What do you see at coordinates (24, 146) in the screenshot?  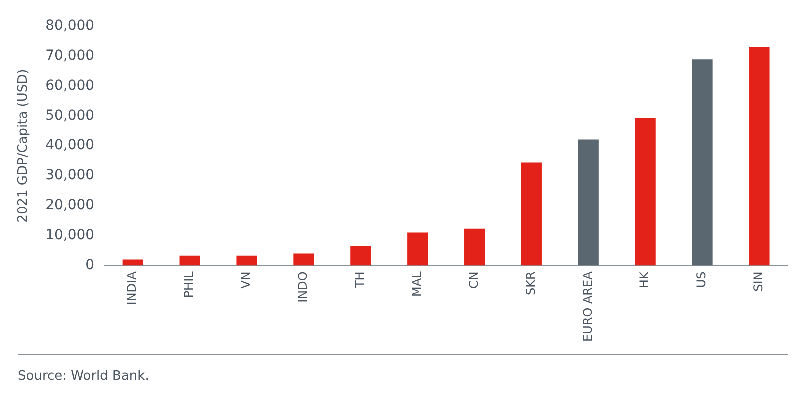 I see `y-axis-title: 2021 GDP/Capita (USD)` at bounding box center [24, 146].